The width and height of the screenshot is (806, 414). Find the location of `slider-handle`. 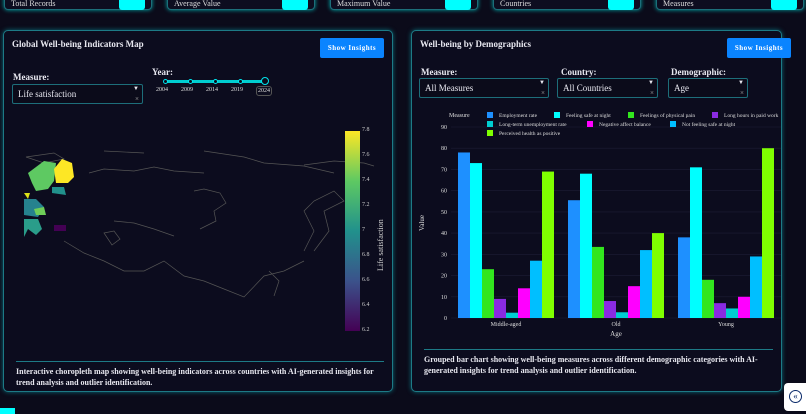

slider-handle is located at coordinates (265, 81).